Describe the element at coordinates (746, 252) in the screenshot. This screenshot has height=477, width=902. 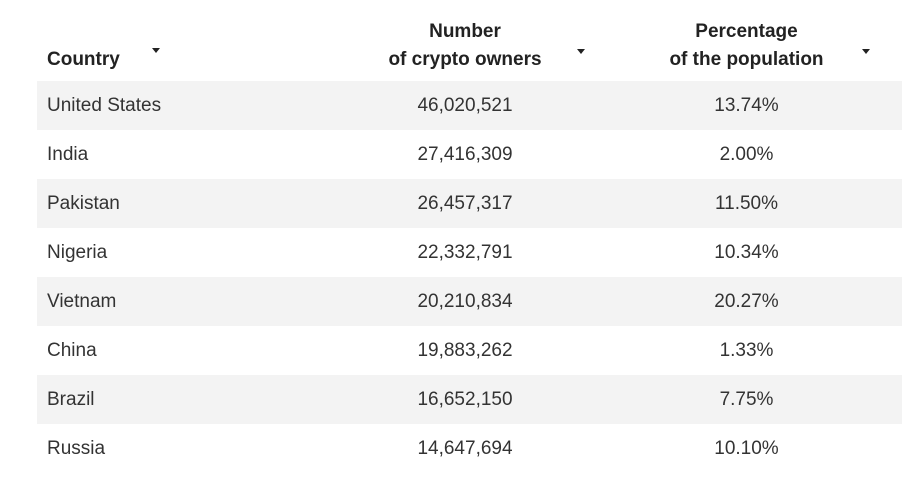
I see `cell-percentage: 10.34%` at that location.